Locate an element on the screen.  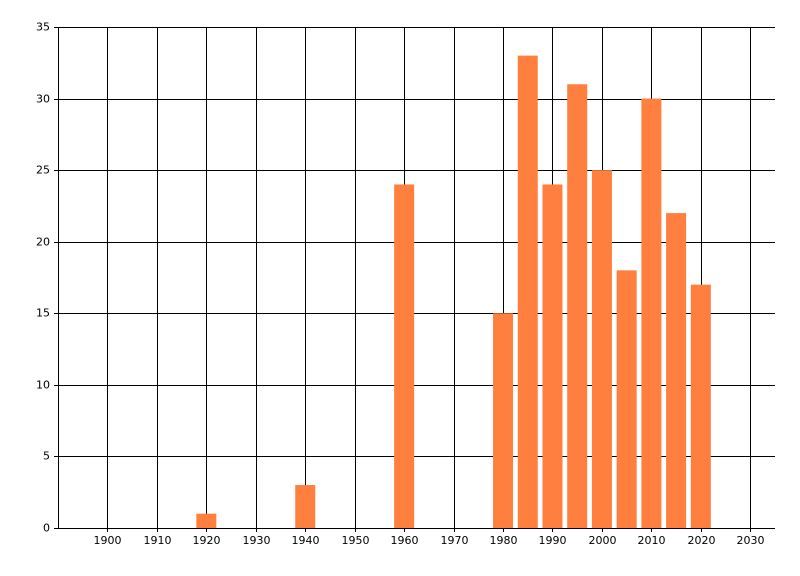
x-tick-label: 2000 is located at coordinates (603, 540).